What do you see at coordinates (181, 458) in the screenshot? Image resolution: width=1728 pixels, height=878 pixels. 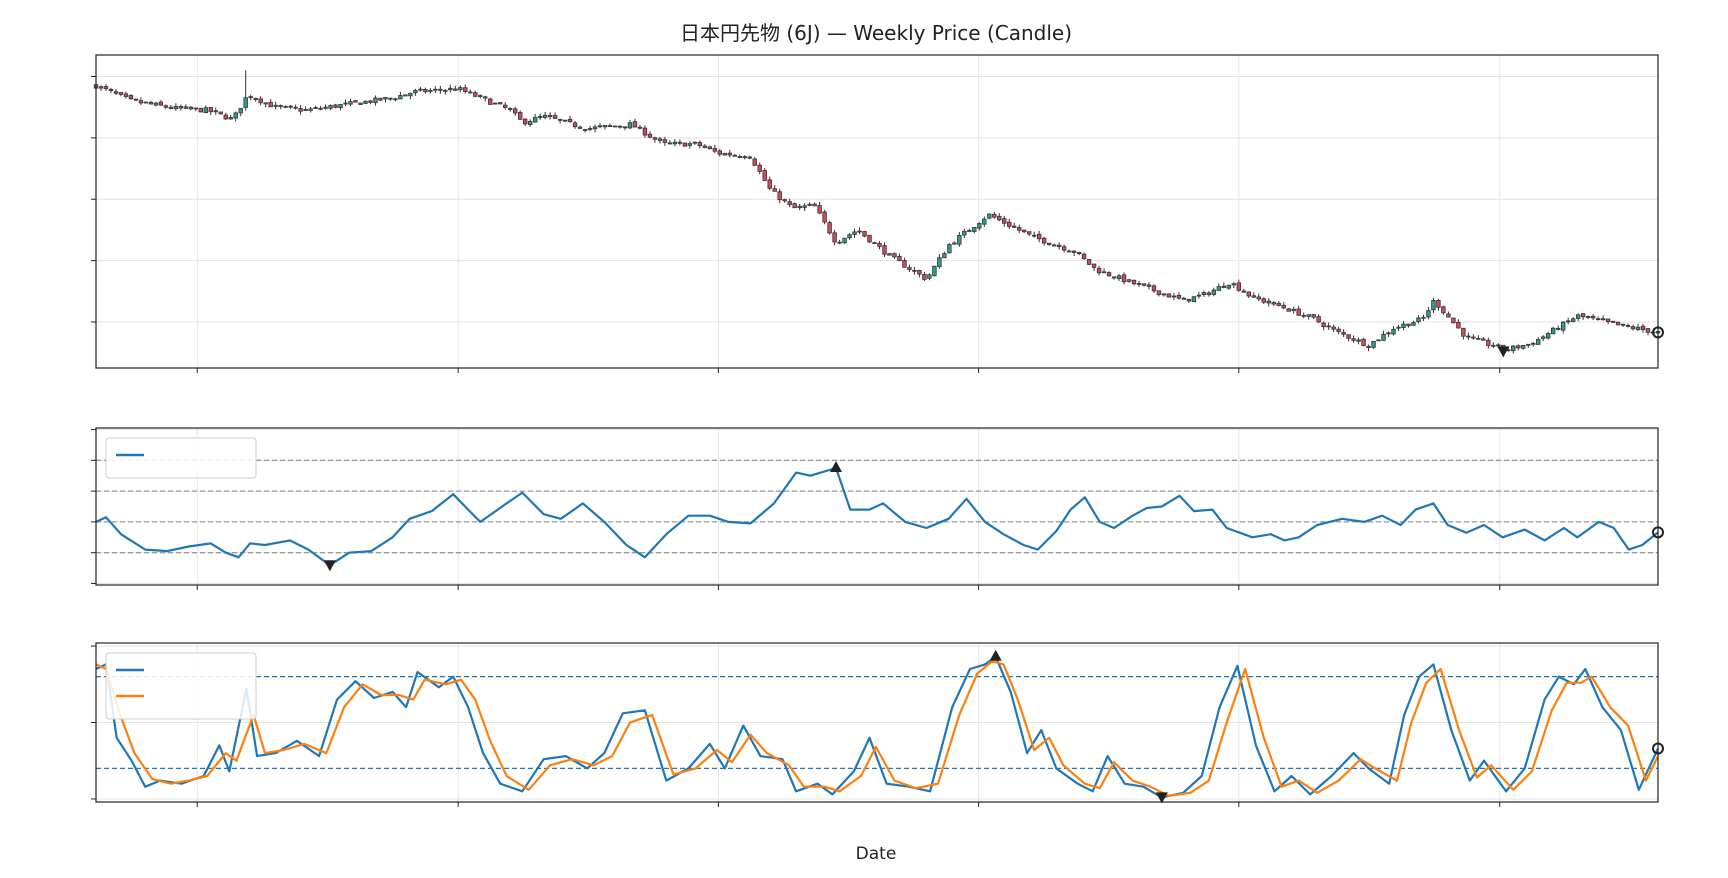 I see `legend` at bounding box center [181, 458].